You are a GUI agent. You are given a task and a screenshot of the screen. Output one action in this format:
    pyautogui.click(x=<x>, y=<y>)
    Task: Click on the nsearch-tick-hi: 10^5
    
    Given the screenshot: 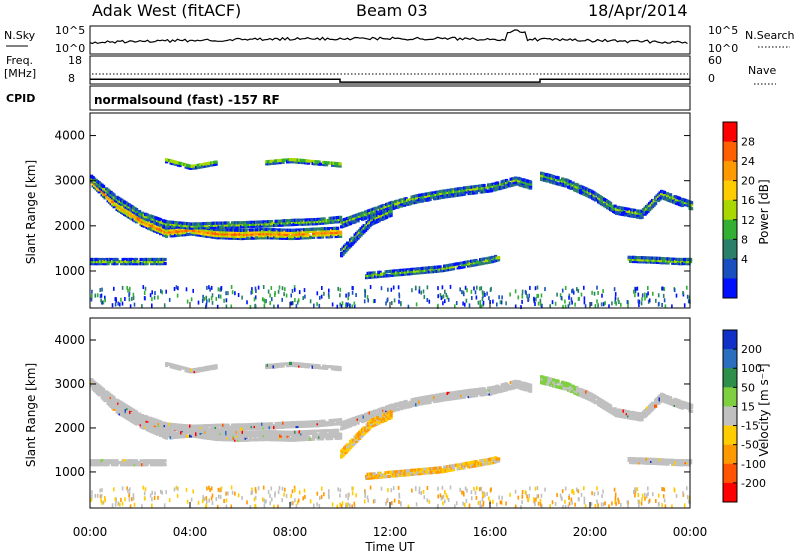 What is the action you would take?
    pyautogui.click(x=723, y=30)
    